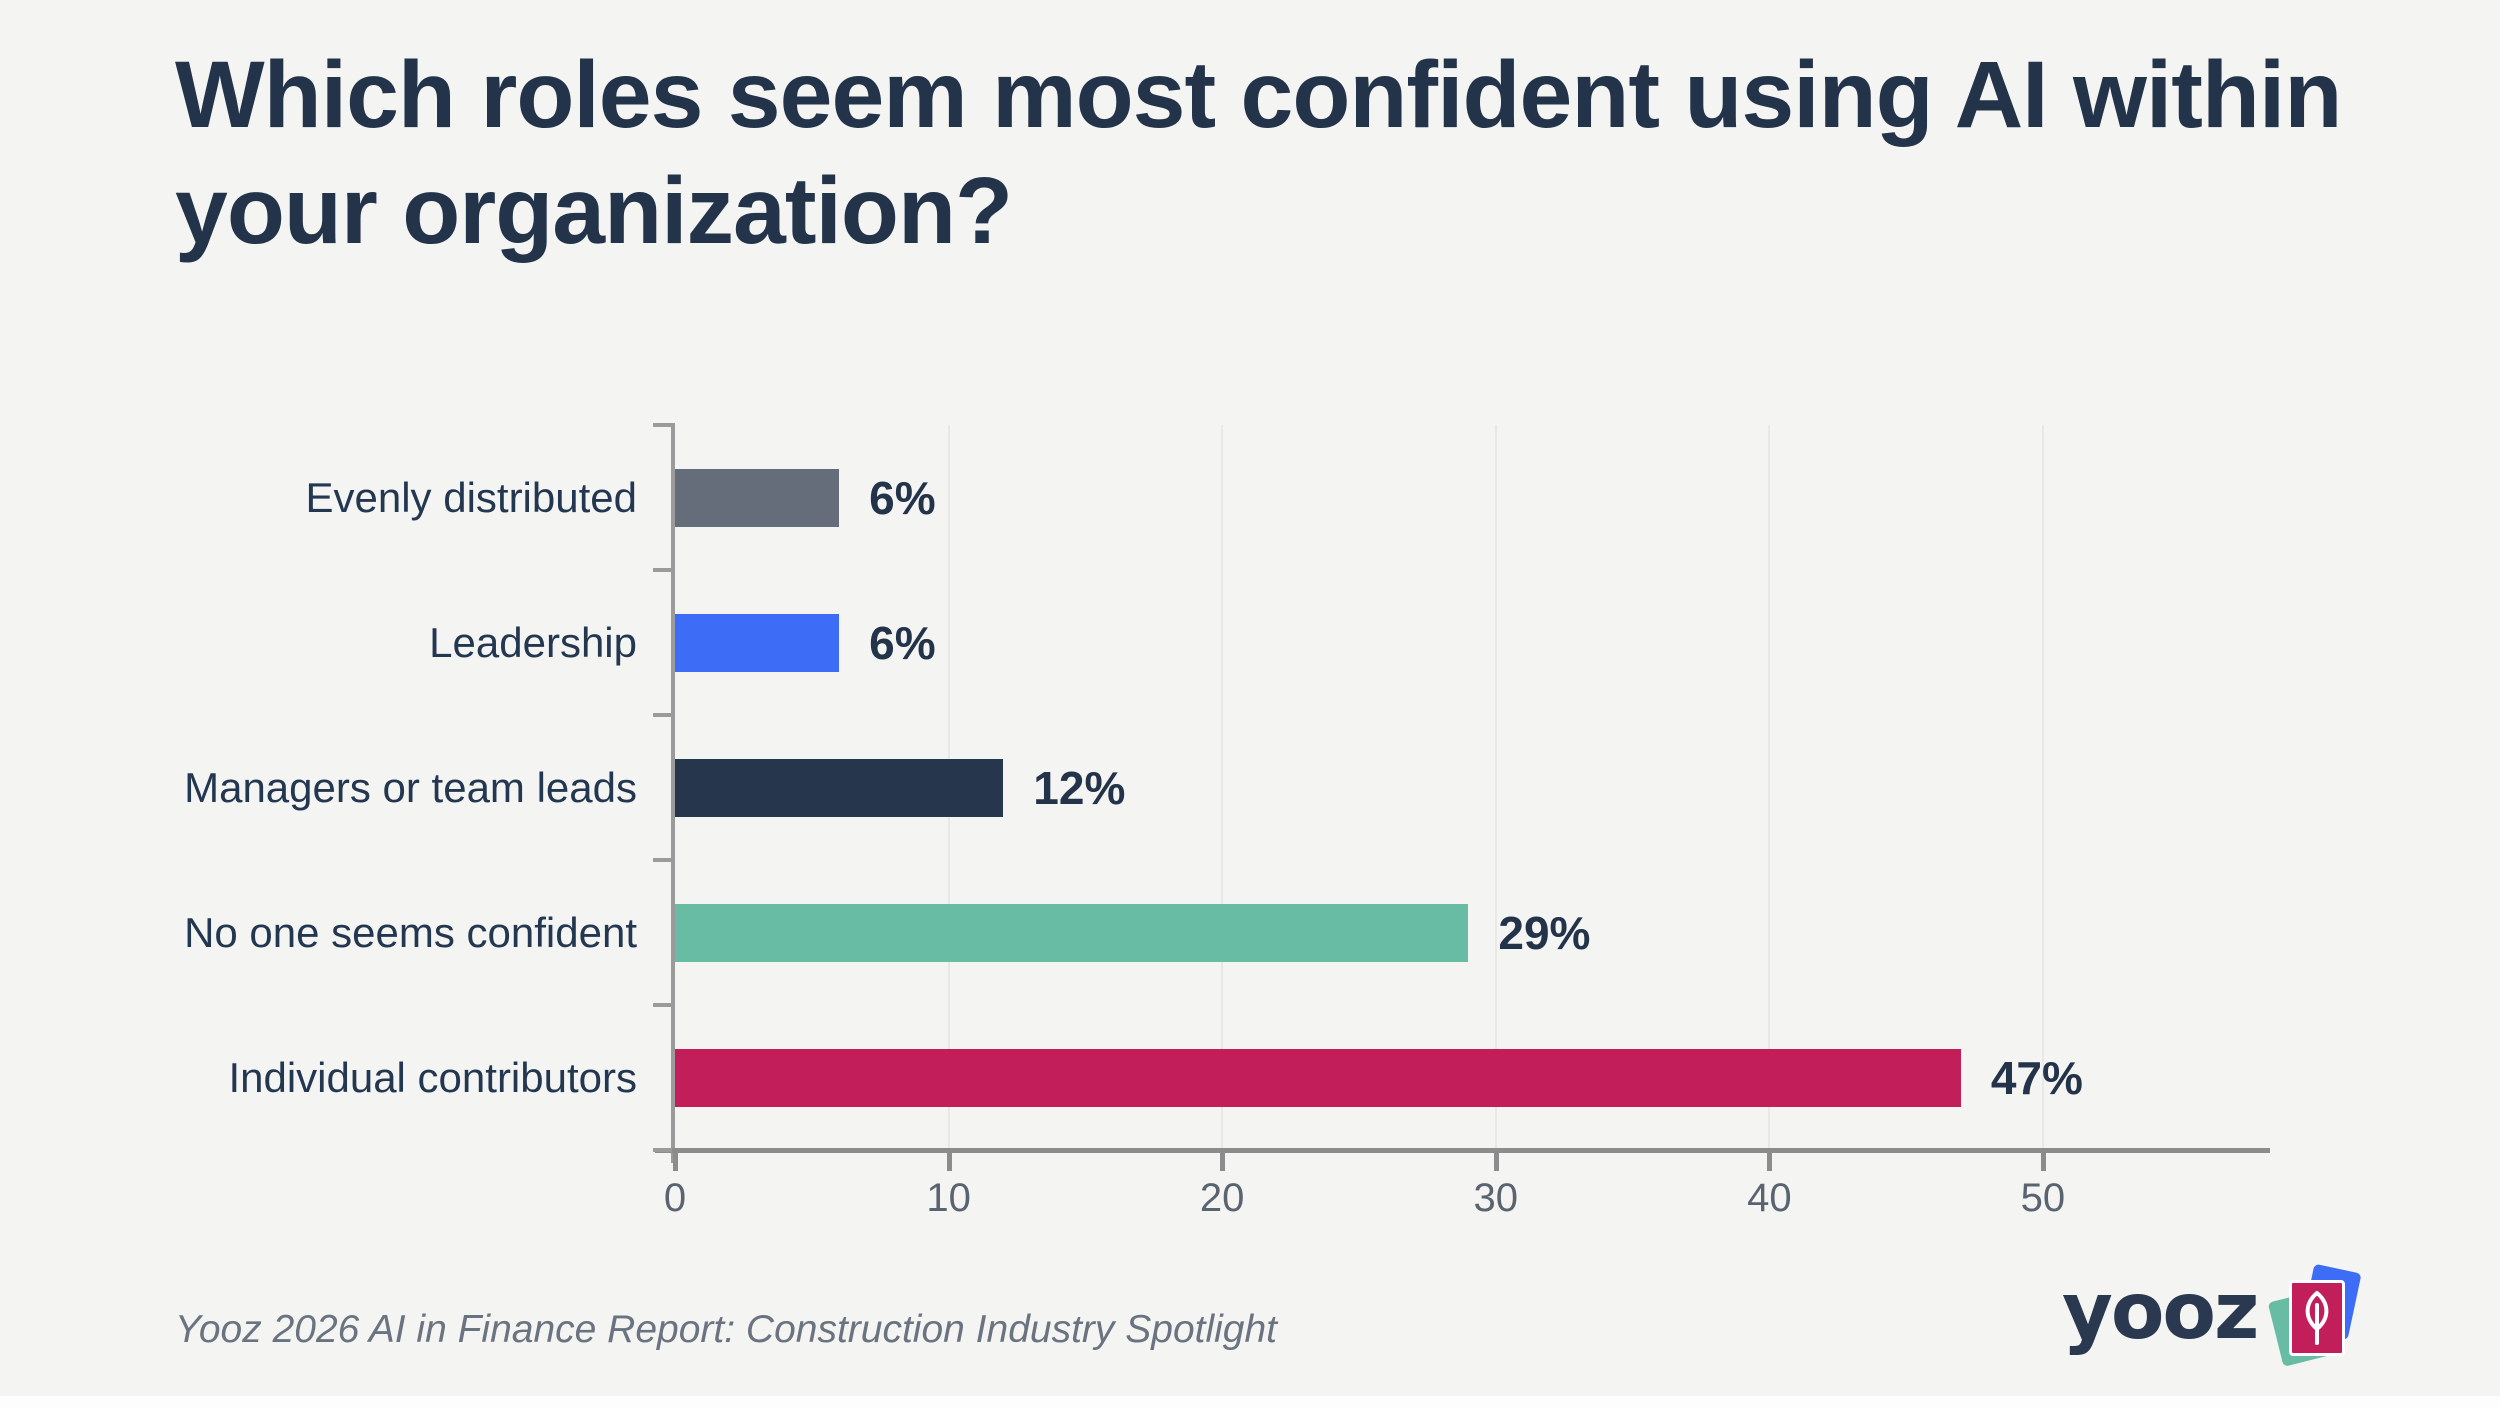 The image size is (2500, 1408). Describe the element at coordinates (1496, 1198) in the screenshot. I see `x-tick-label-30: 30` at that location.